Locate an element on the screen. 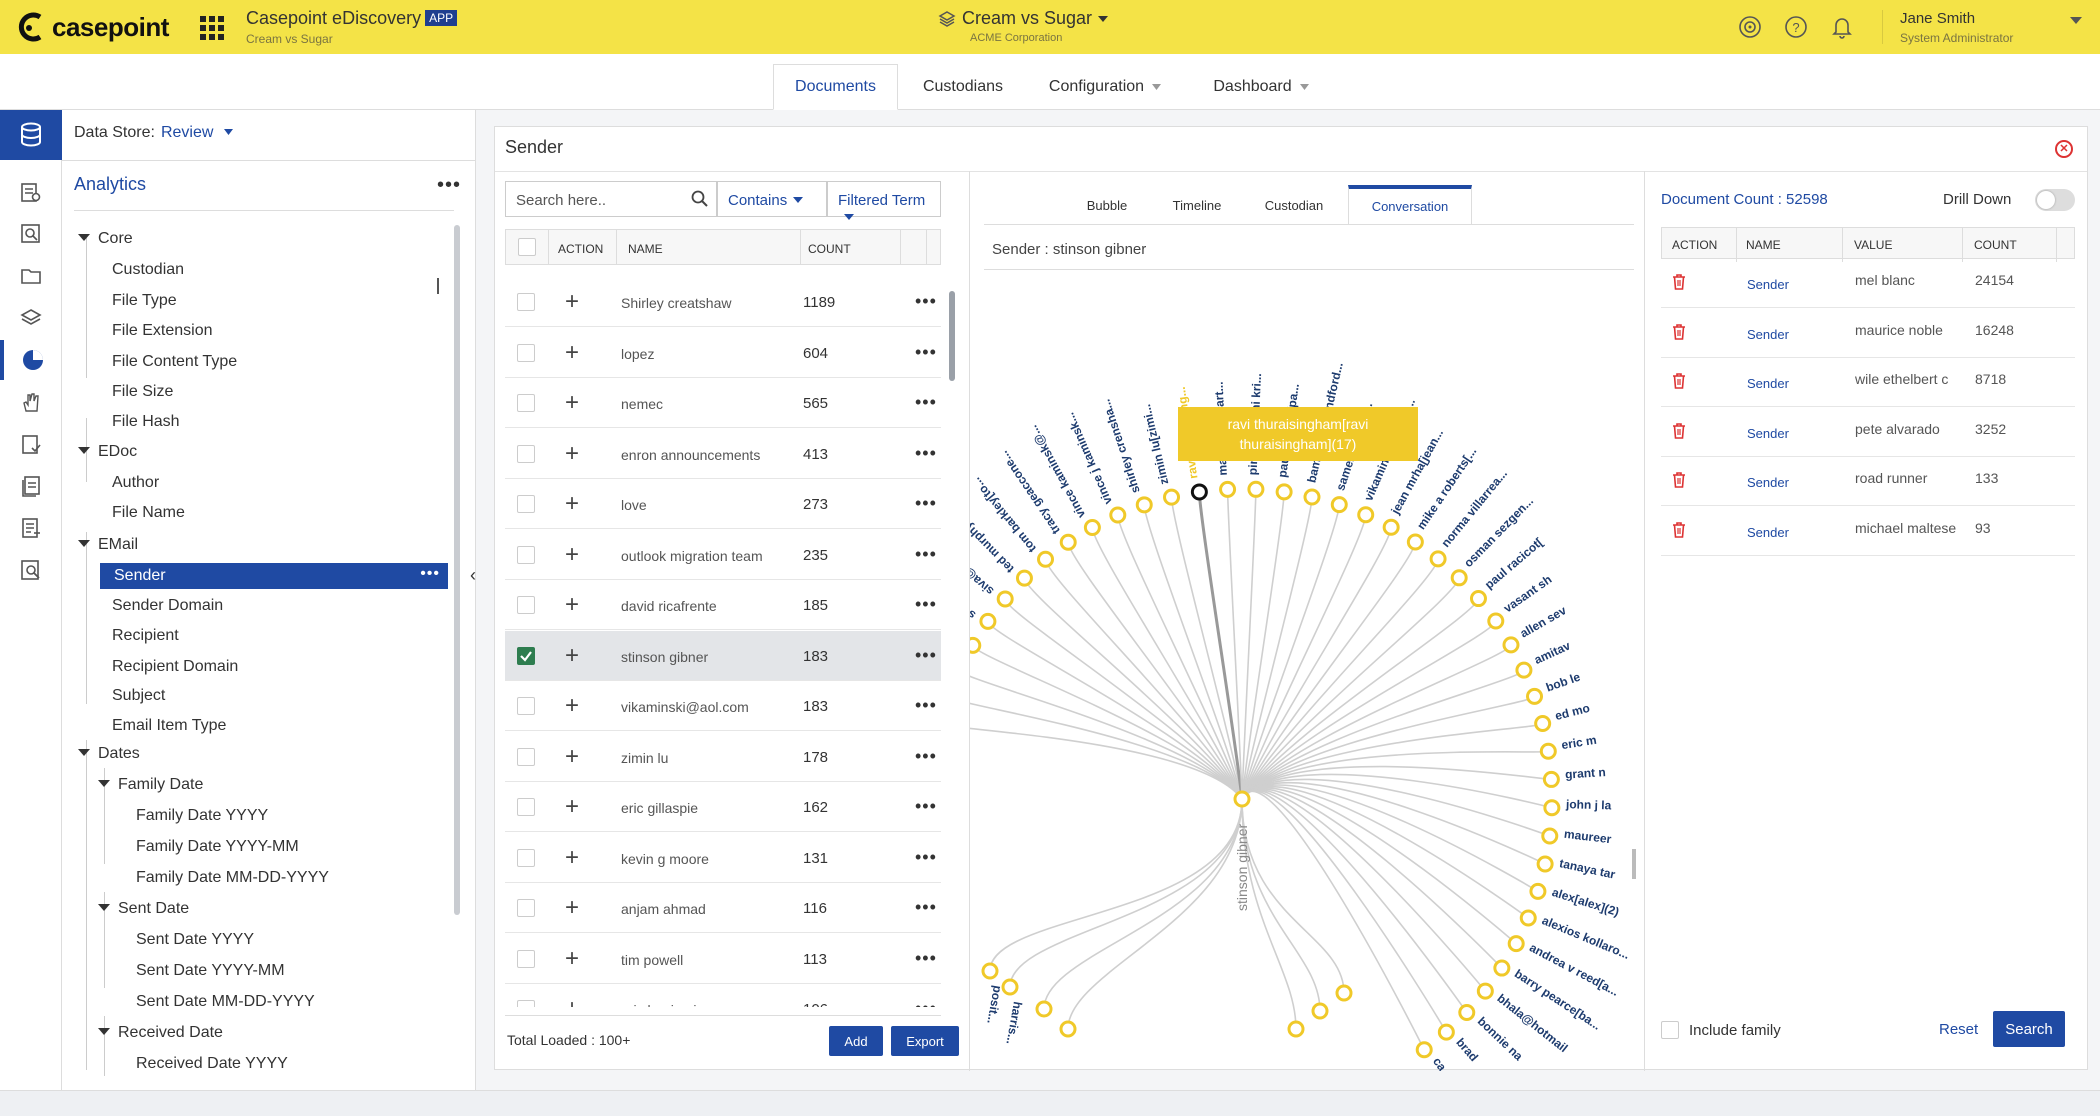  table-row: + eric benjamin 106 ••• is located at coordinates (723, 995).